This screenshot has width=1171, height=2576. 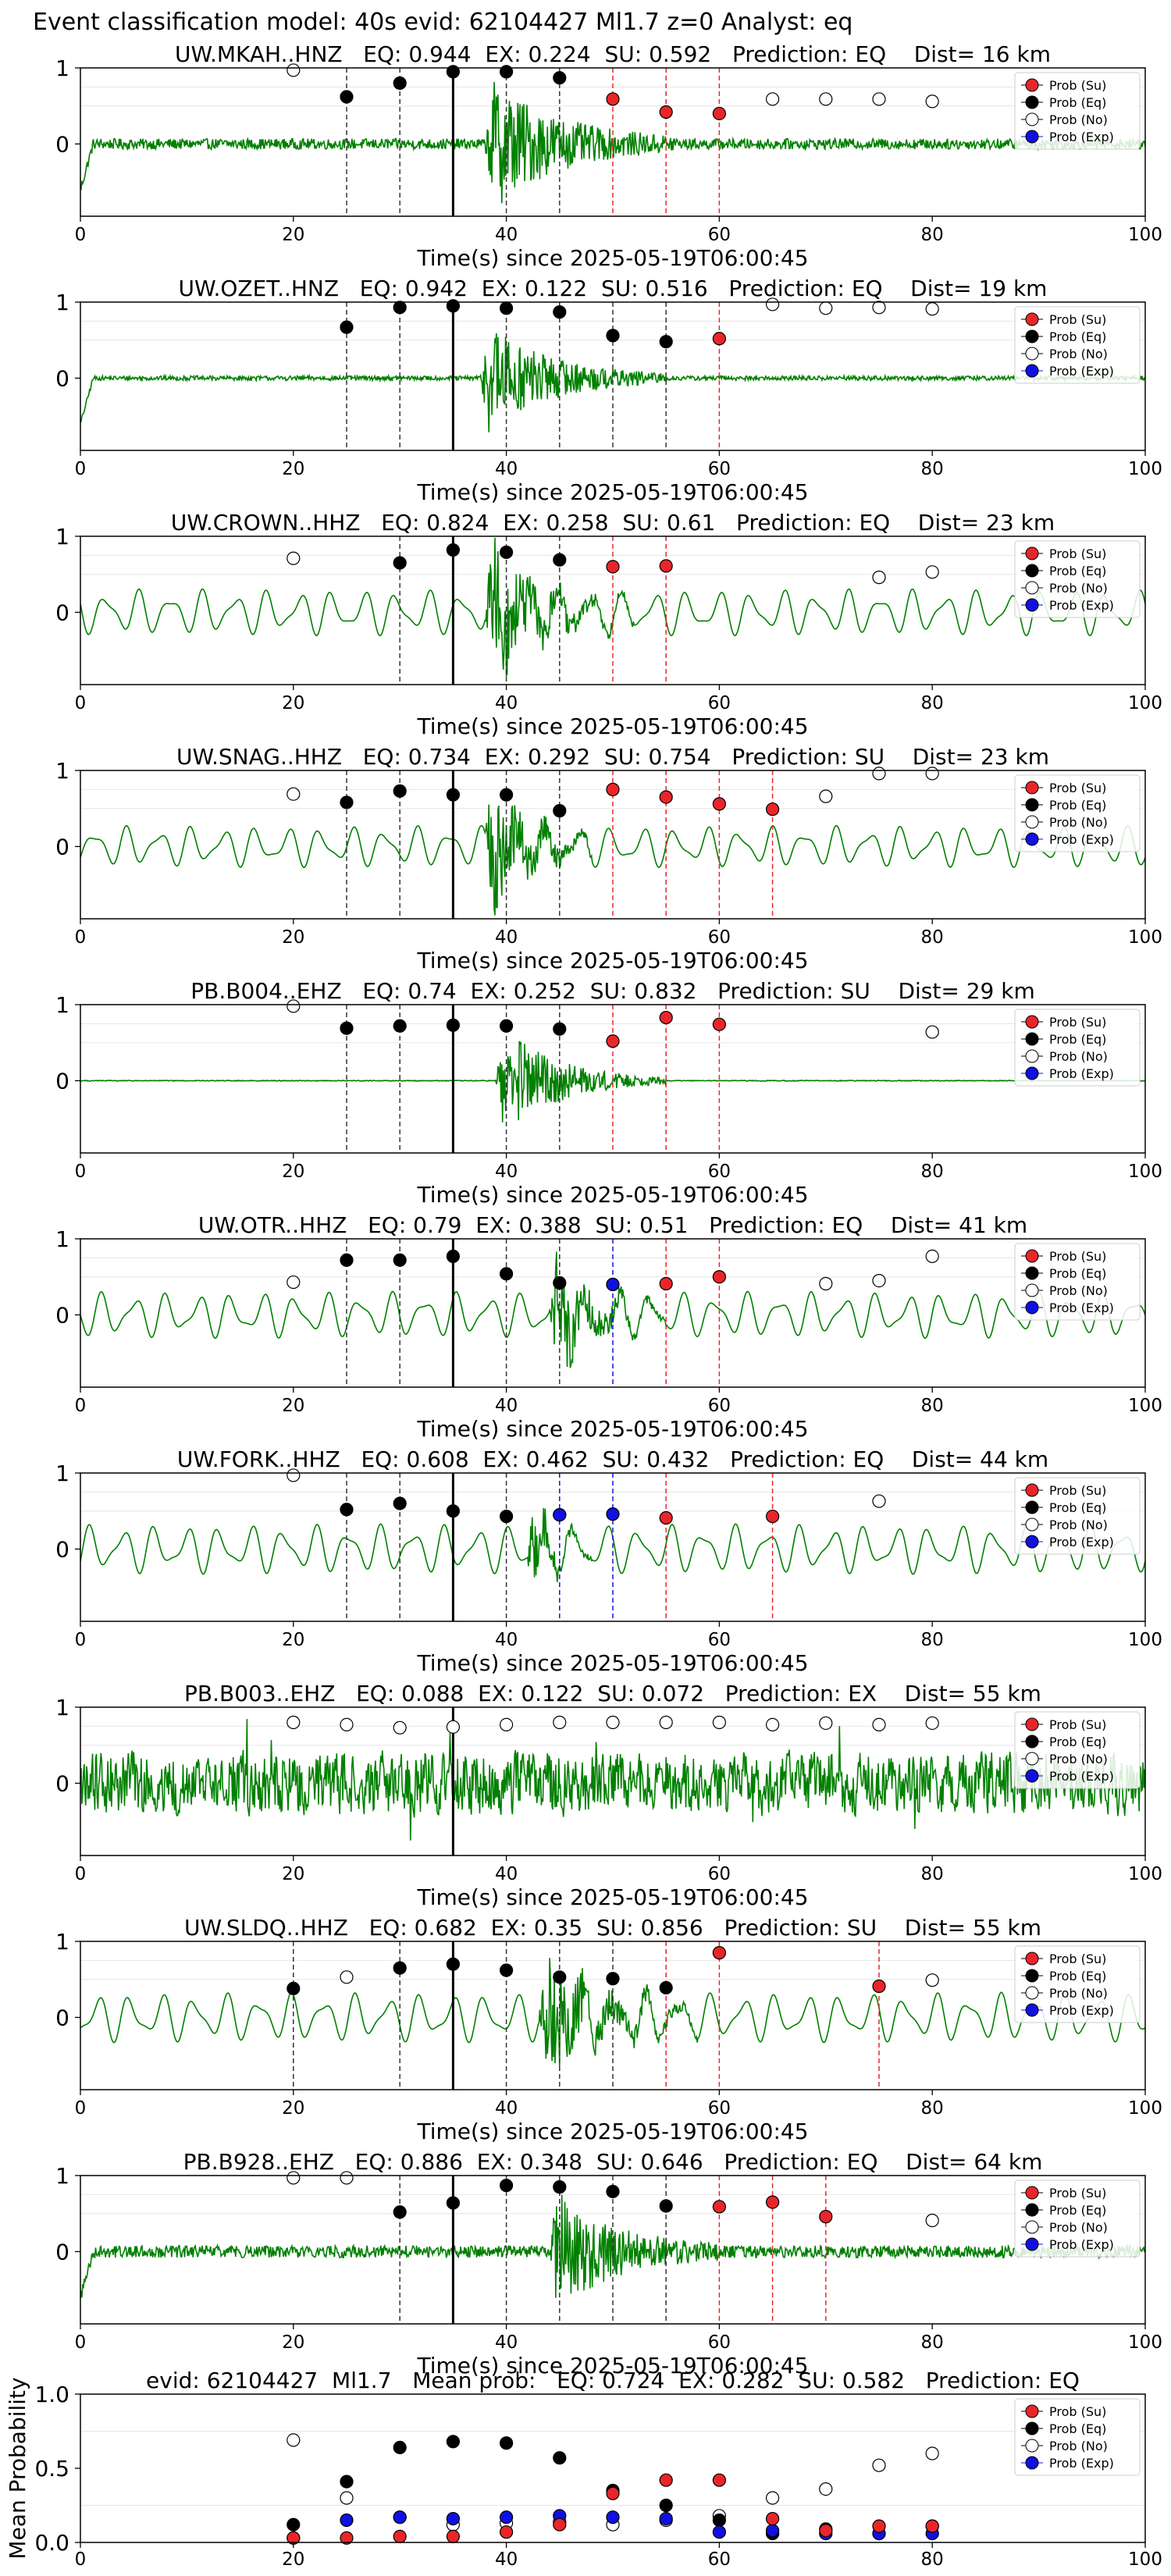 I want to click on x-tick-label: 40, so click(x=507, y=469).